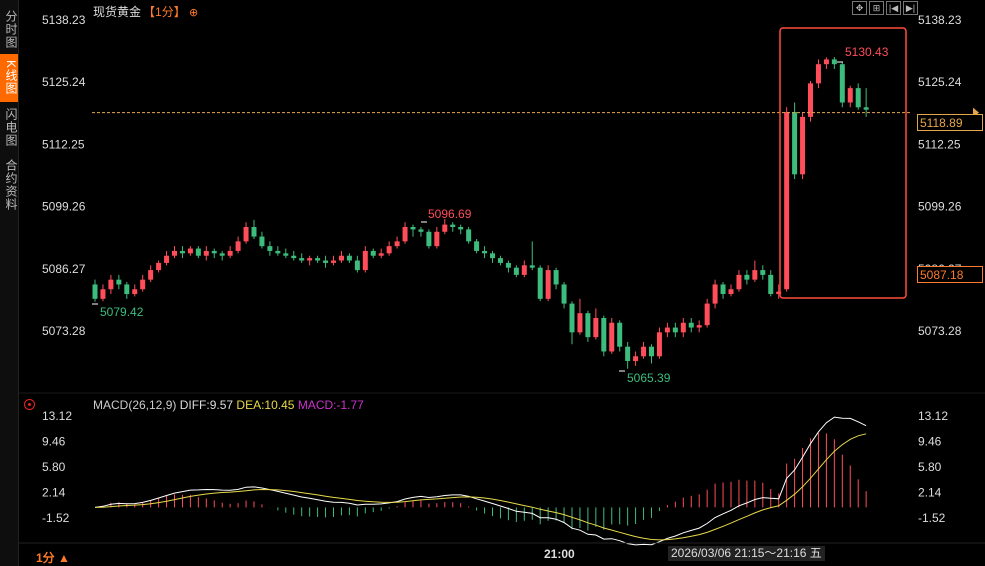  Describe the element at coordinates (194, 13) in the screenshot. I see `zoom-in-icon: ⊕` at that location.